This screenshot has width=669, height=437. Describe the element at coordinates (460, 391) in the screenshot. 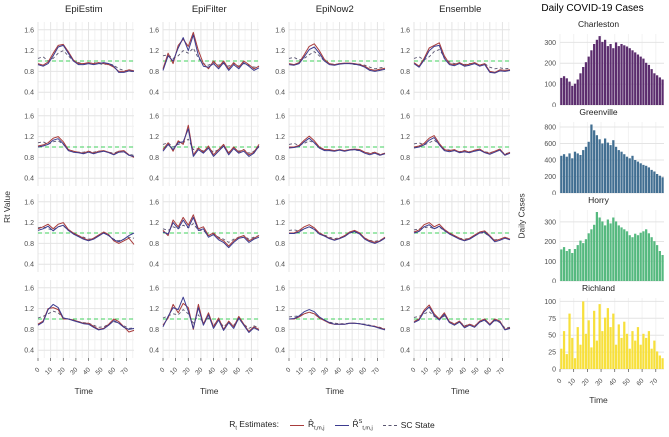

I see `rt-x-label-4: Time` at that location.